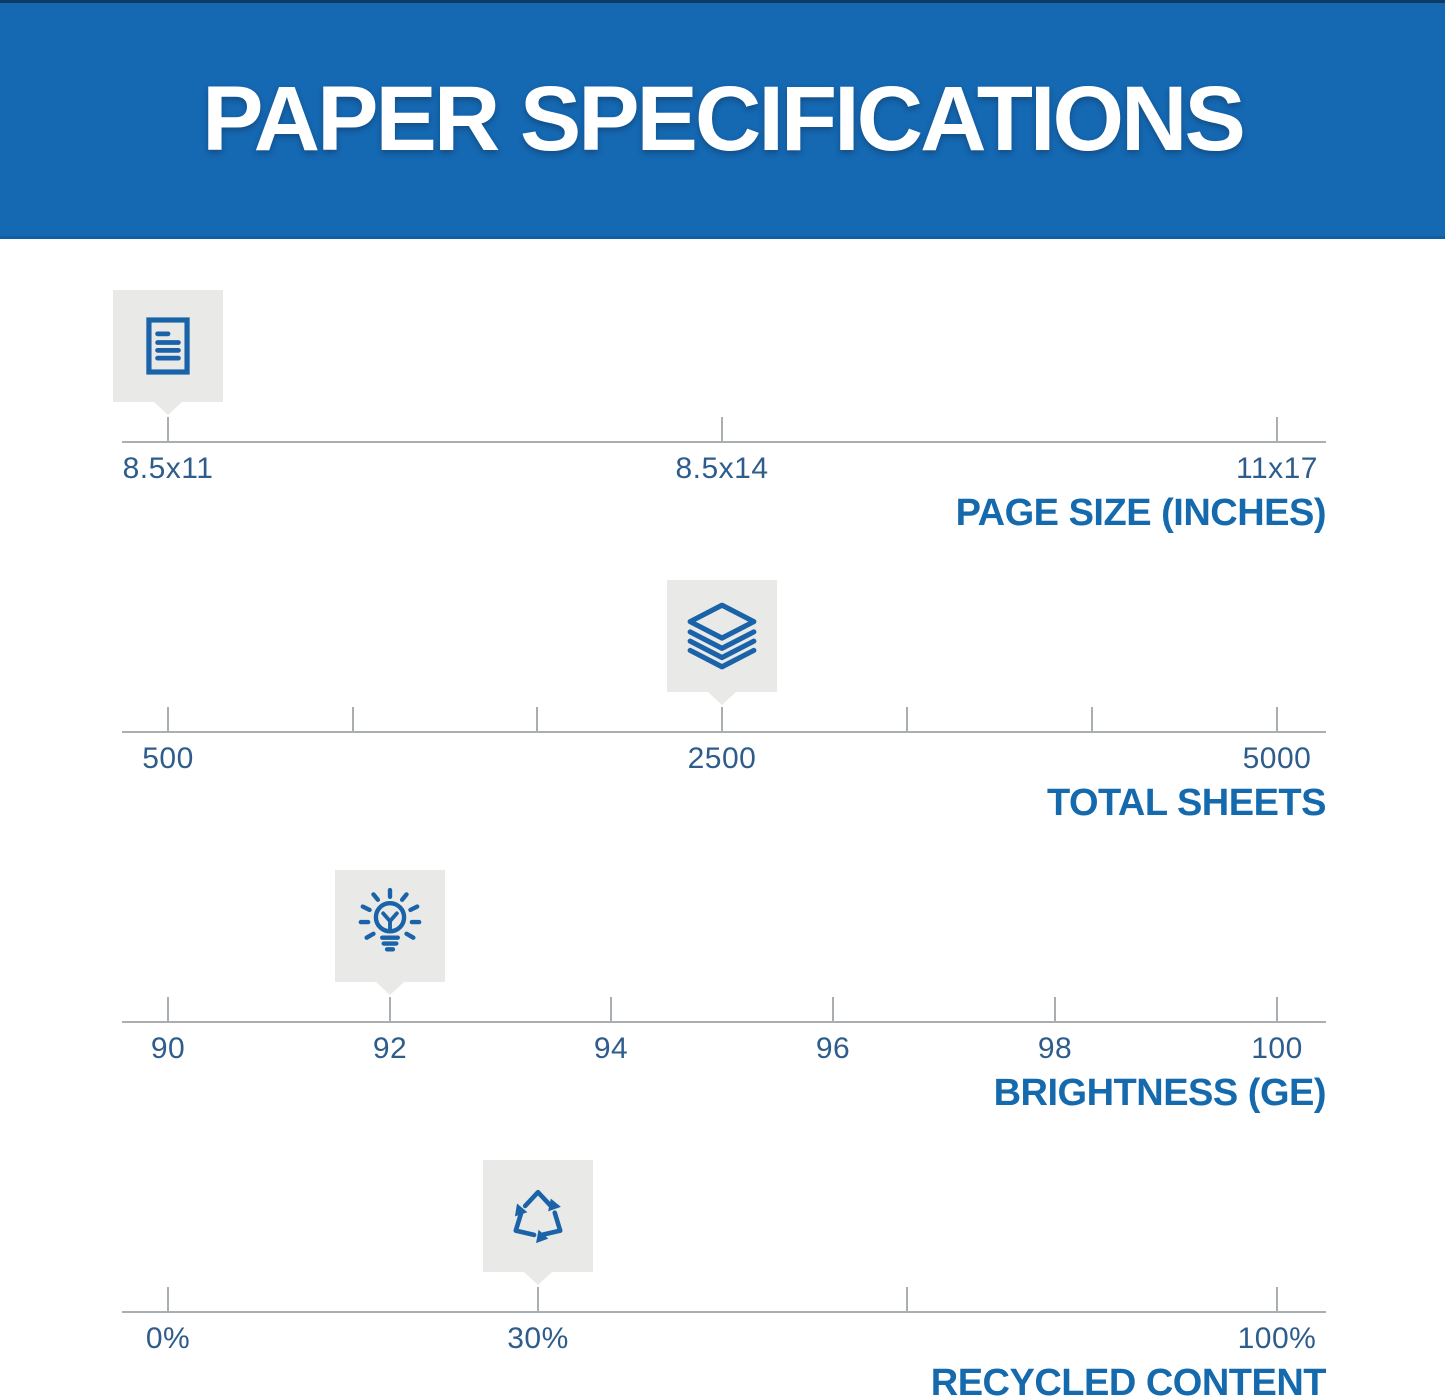 Image resolution: width=1445 pixels, height=1399 pixels. I want to click on tick-label: 8.5x11, so click(168, 468).